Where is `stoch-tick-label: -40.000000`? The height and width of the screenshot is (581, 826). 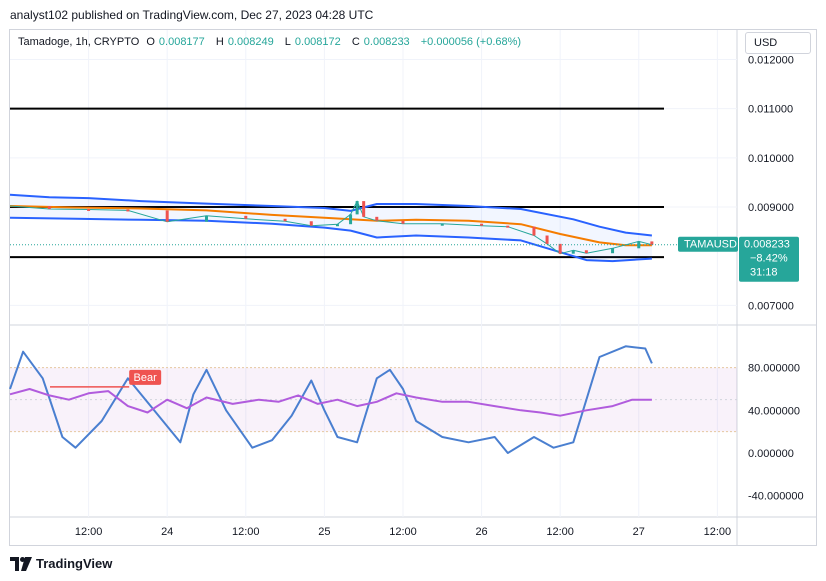
stoch-tick-label: -40.000000 is located at coordinates (776, 497).